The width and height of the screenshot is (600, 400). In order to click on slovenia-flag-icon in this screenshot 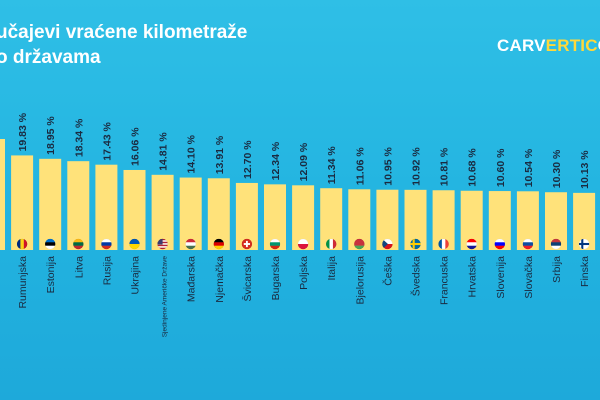, I will do `click(499, 244)`.